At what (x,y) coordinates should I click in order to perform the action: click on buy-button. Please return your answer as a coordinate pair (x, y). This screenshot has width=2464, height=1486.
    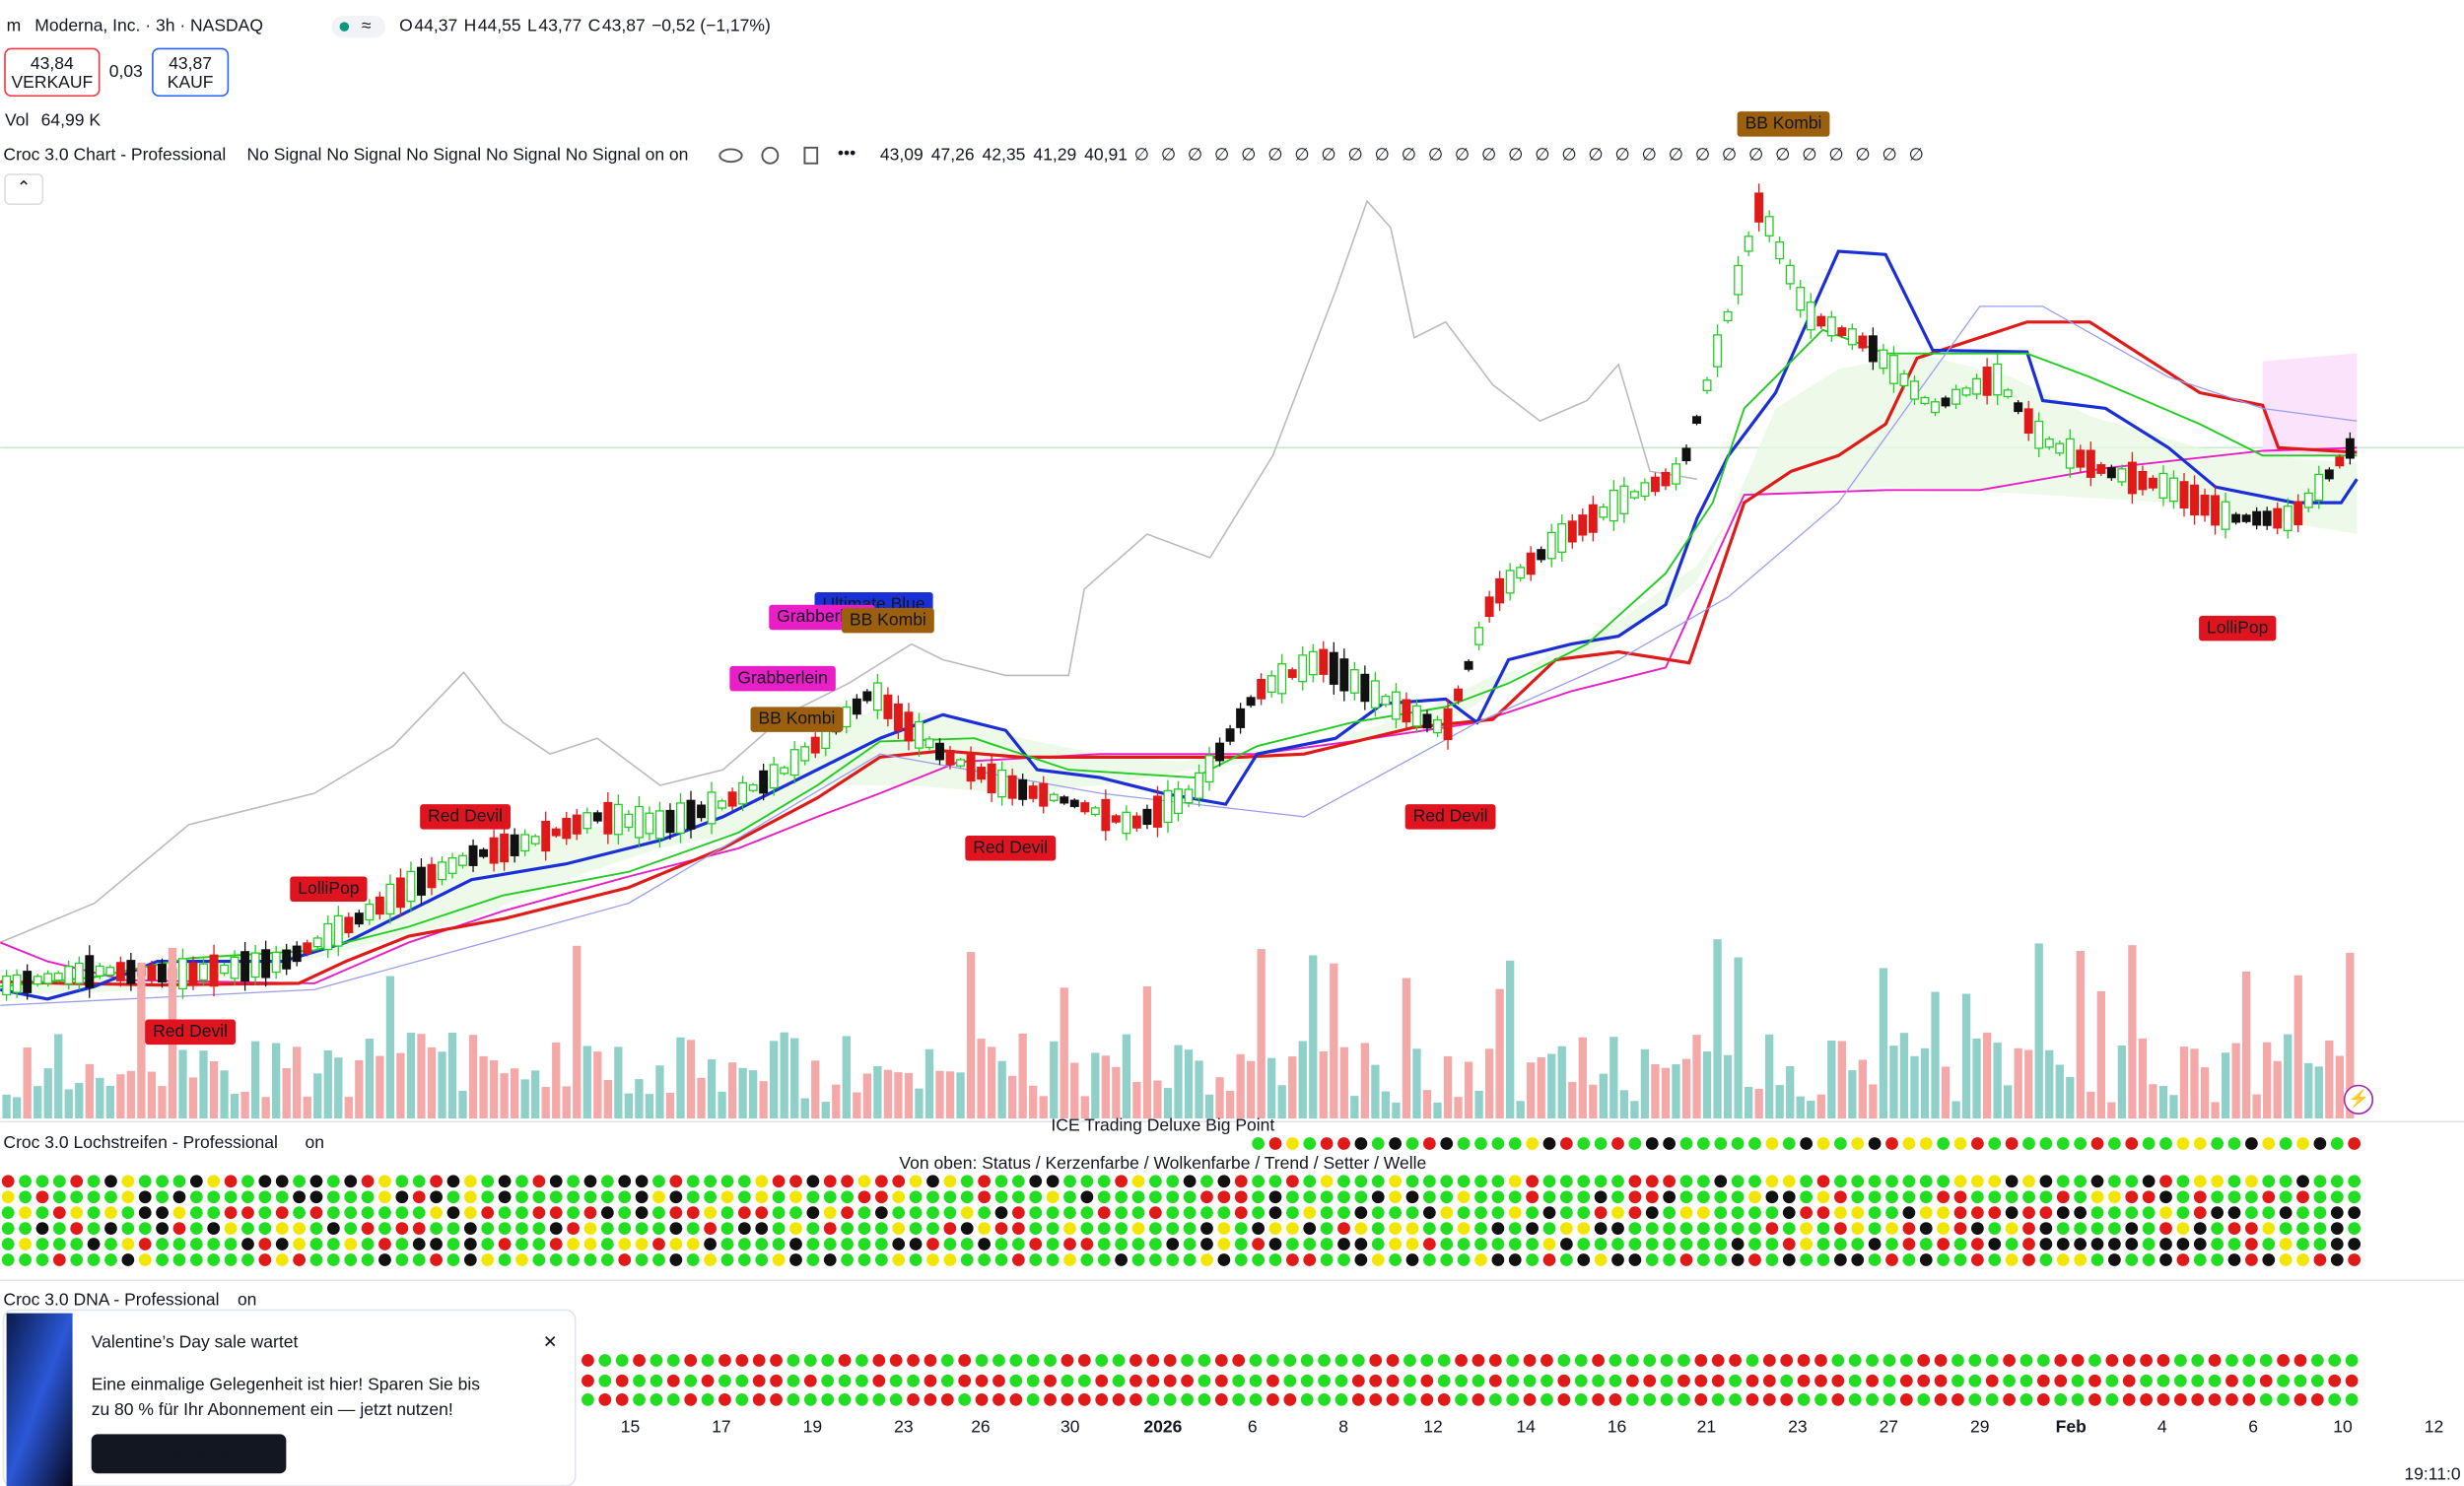
    Looking at the image, I should click on (191, 72).